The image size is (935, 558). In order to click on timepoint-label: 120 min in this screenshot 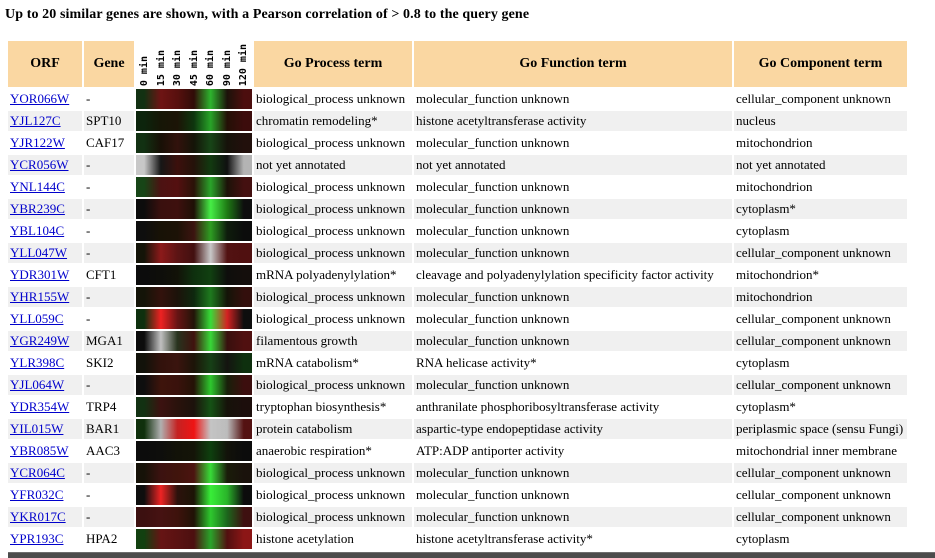, I will do `click(243, 64)`.